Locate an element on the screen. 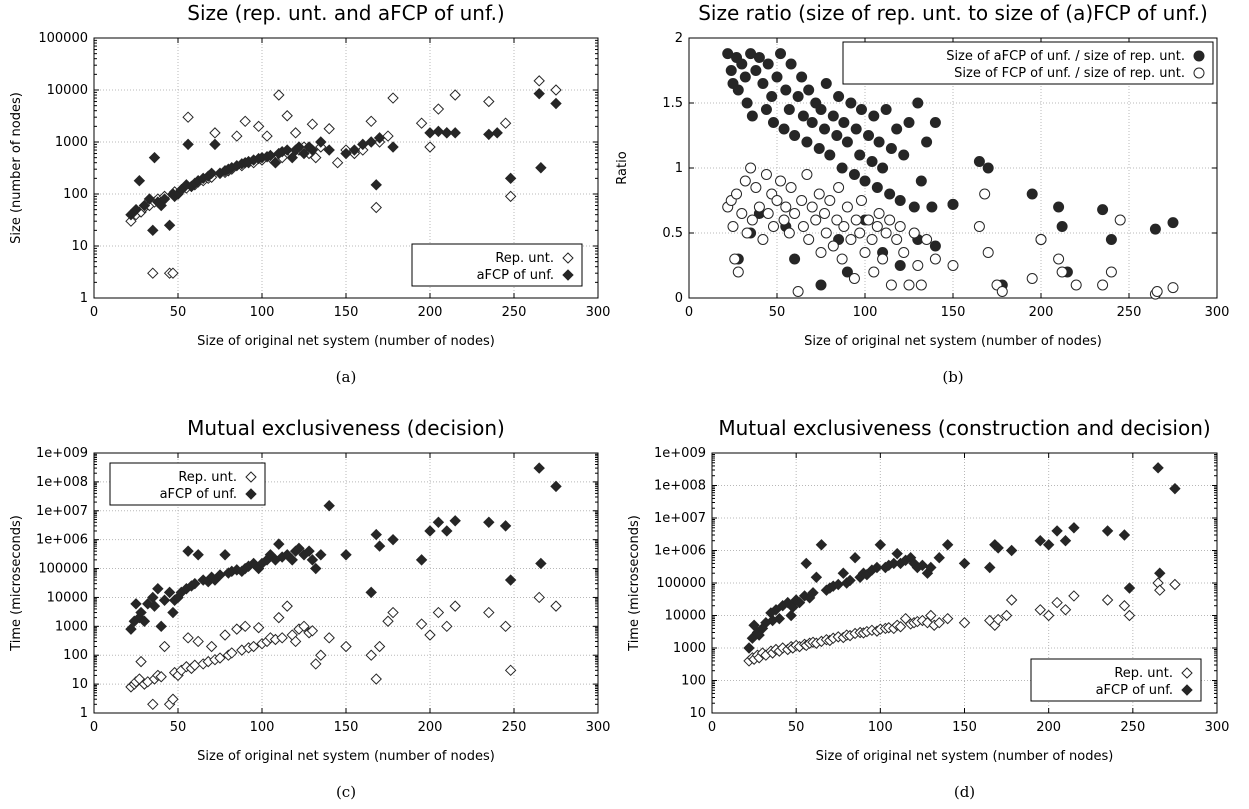  panel-caption: (b) is located at coordinates (952, 377).